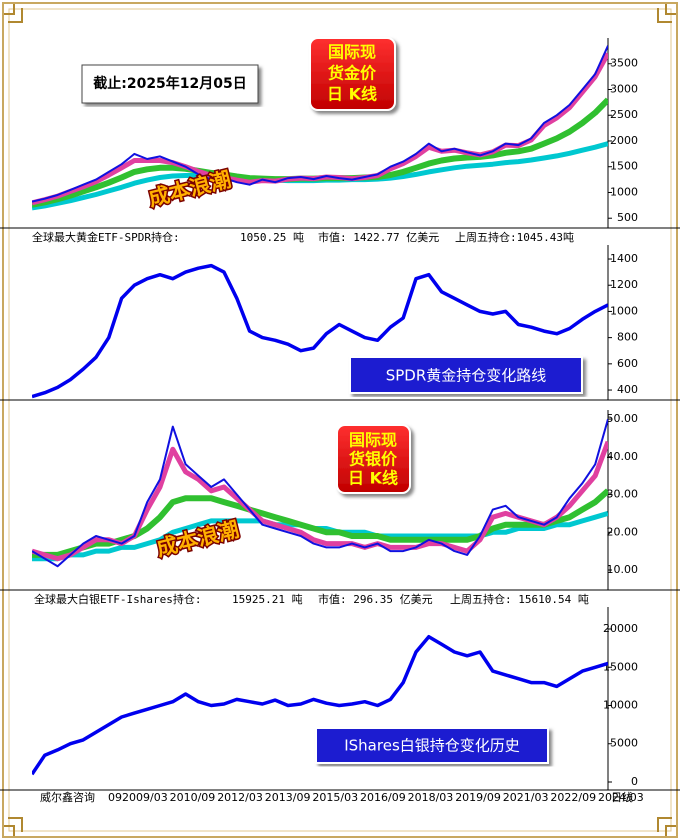 This screenshot has width=680, height=840. I want to click on date-label: 截止:2025年12月05日, so click(170, 83).